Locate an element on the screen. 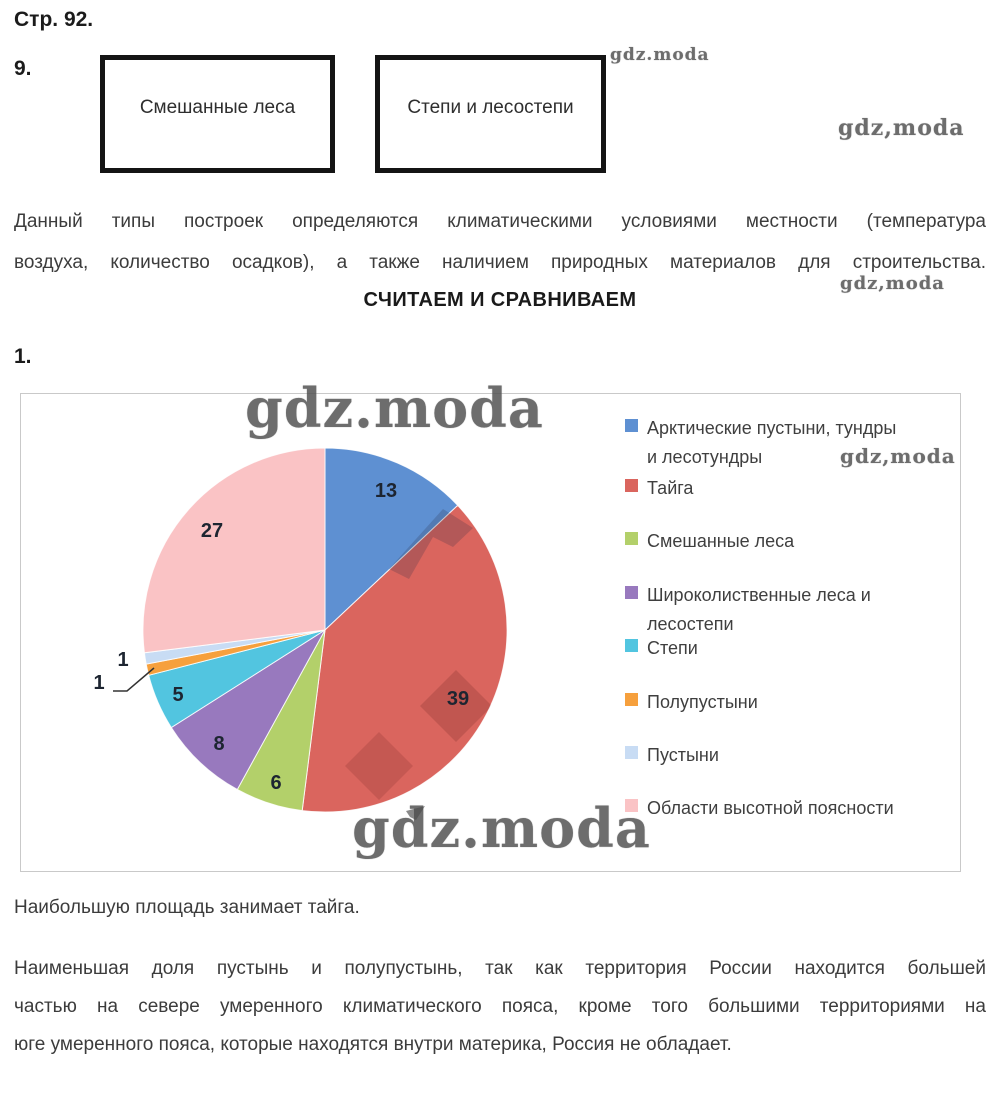  flow-box-mixed-forests: Смешанные леса is located at coordinates (217, 114).